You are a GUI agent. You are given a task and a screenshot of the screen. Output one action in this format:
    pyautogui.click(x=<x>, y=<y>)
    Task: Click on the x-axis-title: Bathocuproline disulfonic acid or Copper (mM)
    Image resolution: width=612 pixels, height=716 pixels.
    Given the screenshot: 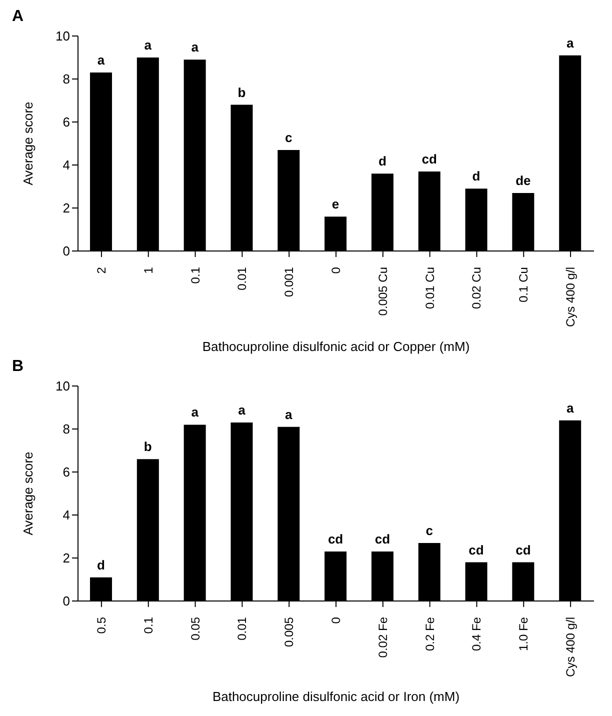 What is the action you would take?
    pyautogui.click(x=336, y=346)
    